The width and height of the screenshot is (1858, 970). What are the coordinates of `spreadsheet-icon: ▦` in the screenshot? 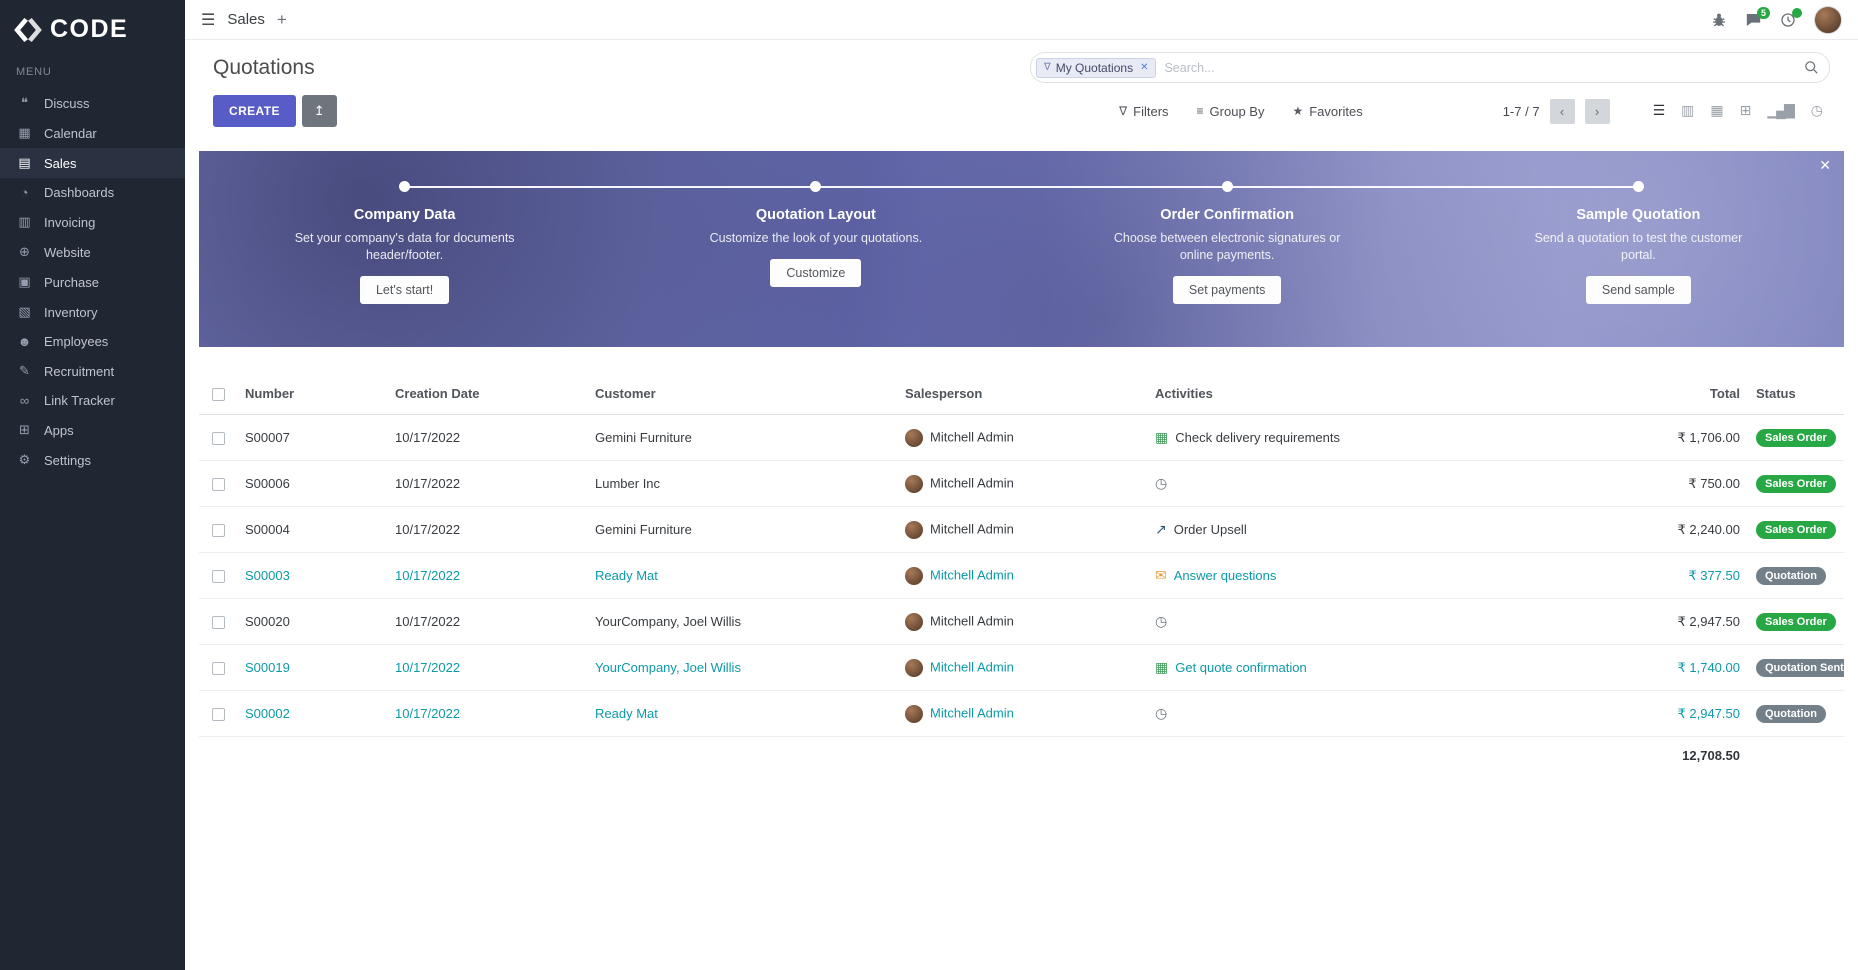 It's located at (1162, 437).